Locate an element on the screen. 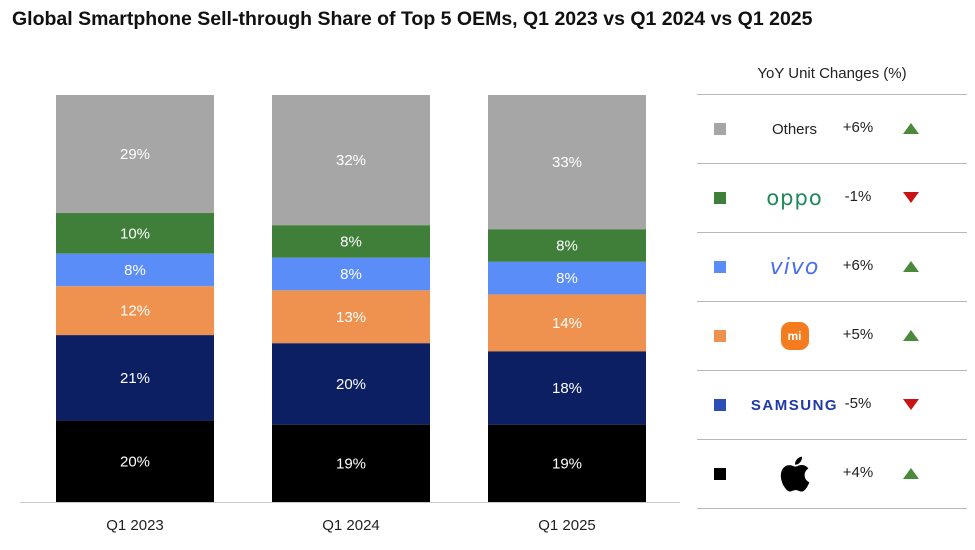 This screenshot has width=975, height=550. legend-row: mi +5% is located at coordinates (832, 336).